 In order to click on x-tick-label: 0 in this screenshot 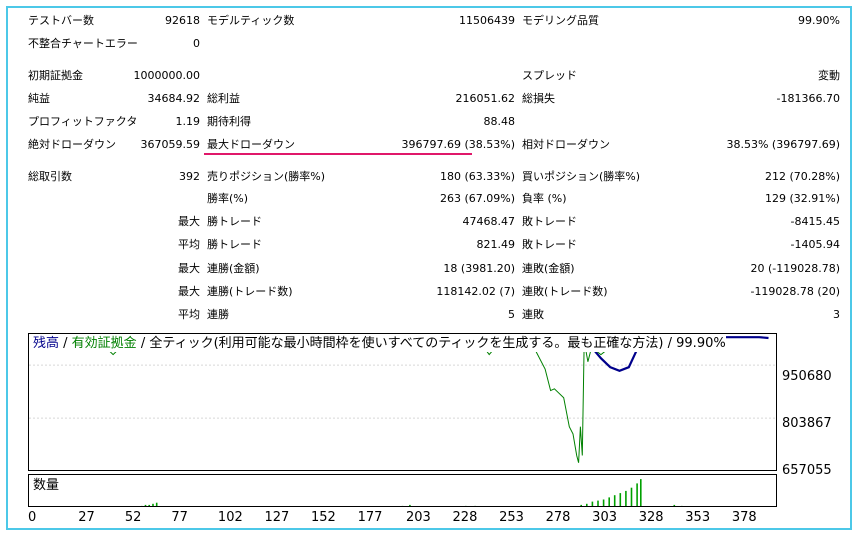, I will do `click(32, 517)`.